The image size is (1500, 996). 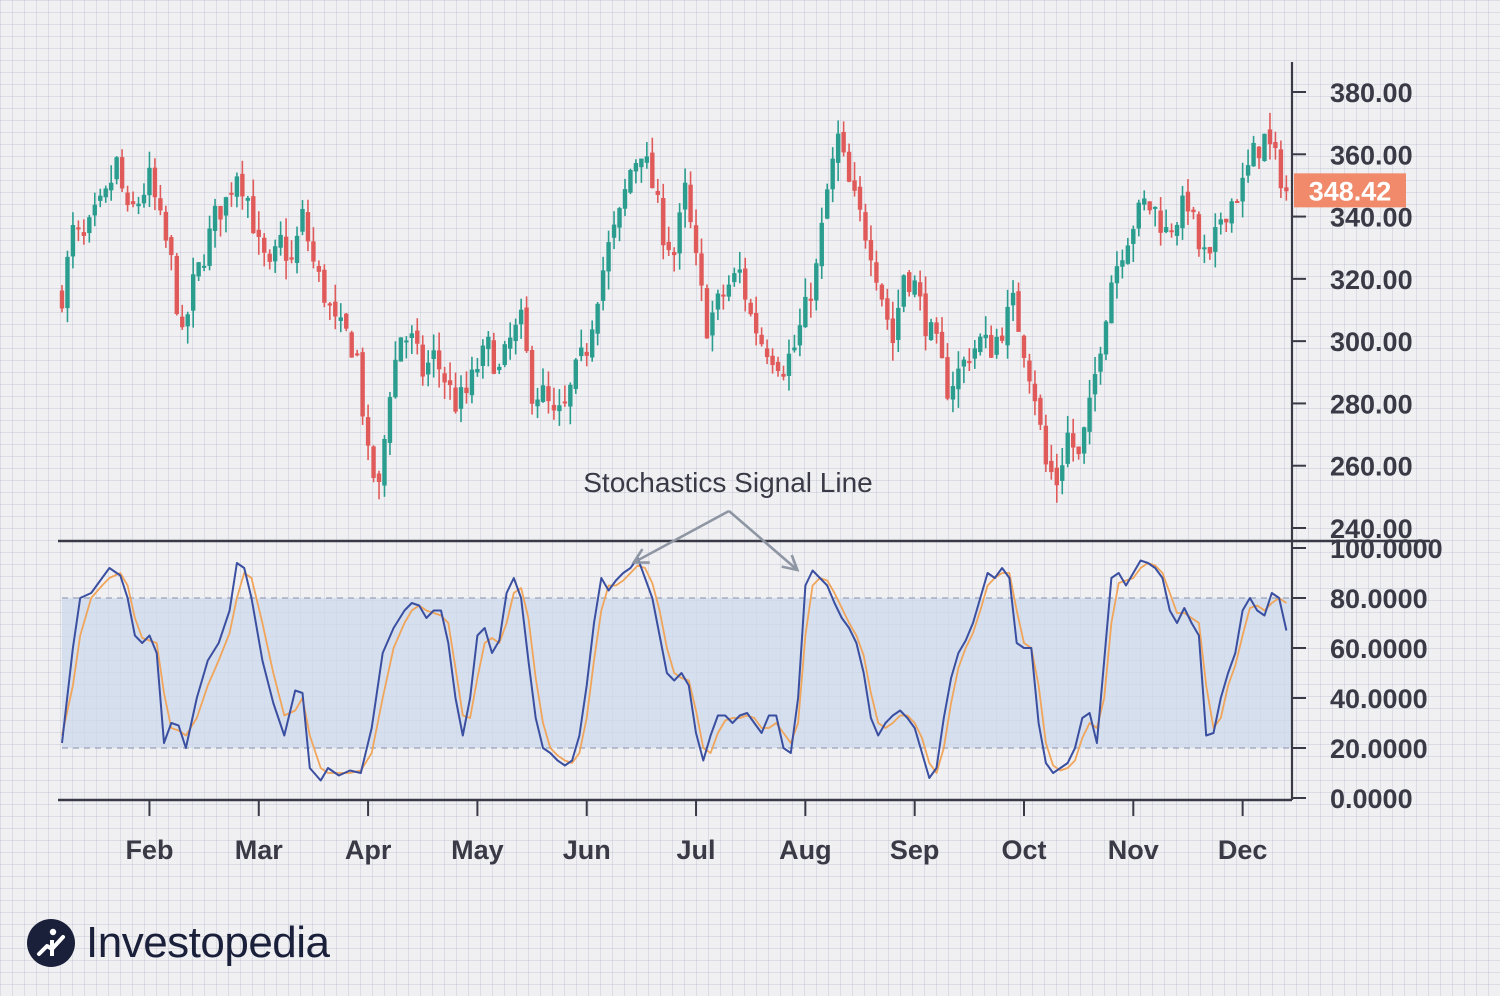 What do you see at coordinates (1023, 850) in the screenshot?
I see `month-label: Oct` at bounding box center [1023, 850].